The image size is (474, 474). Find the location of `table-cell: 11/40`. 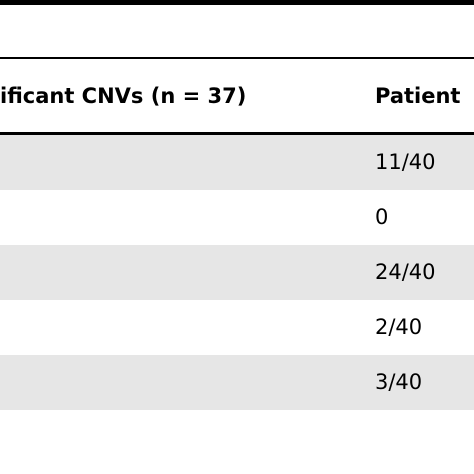

table-cell: 11/40 is located at coordinates (405, 162).